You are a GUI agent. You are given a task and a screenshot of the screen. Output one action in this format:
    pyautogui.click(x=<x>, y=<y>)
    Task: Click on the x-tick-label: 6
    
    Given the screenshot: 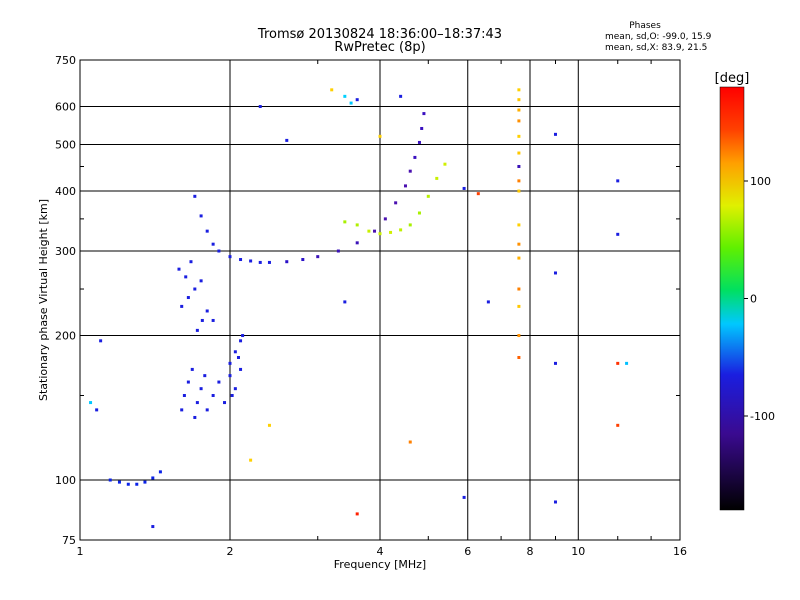 What is the action you would take?
    pyautogui.click(x=467, y=551)
    